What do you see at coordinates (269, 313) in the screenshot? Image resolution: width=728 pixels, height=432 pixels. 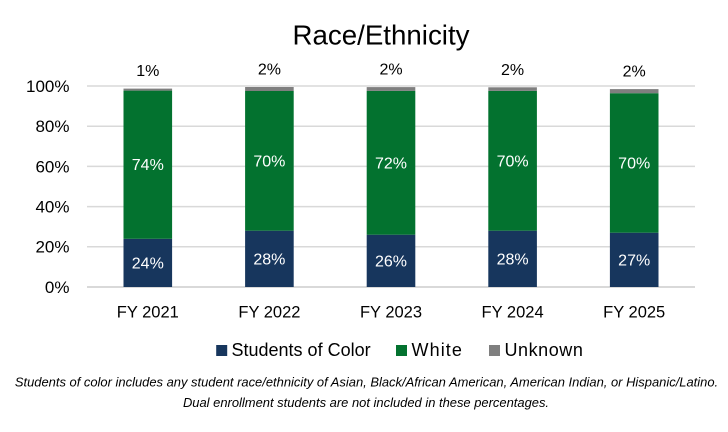 I see `svg-text: FY 2022` at bounding box center [269, 313].